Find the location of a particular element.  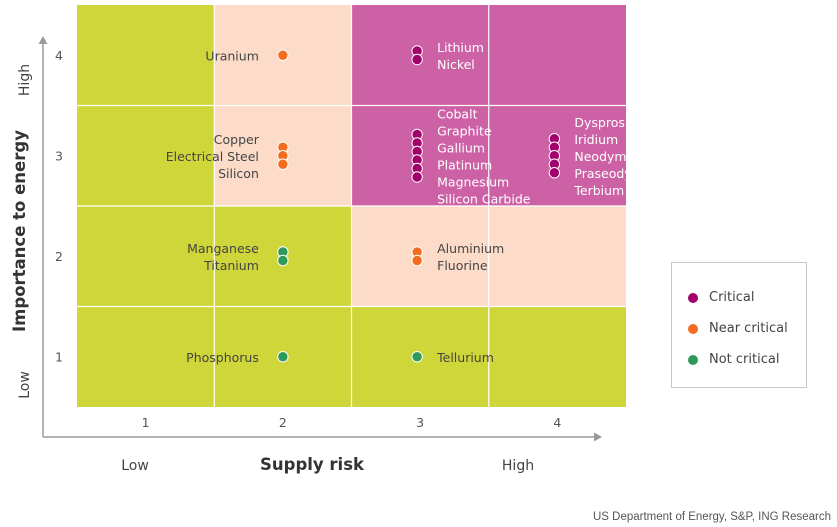

x-axis-arrowhead is located at coordinates (598, 437).